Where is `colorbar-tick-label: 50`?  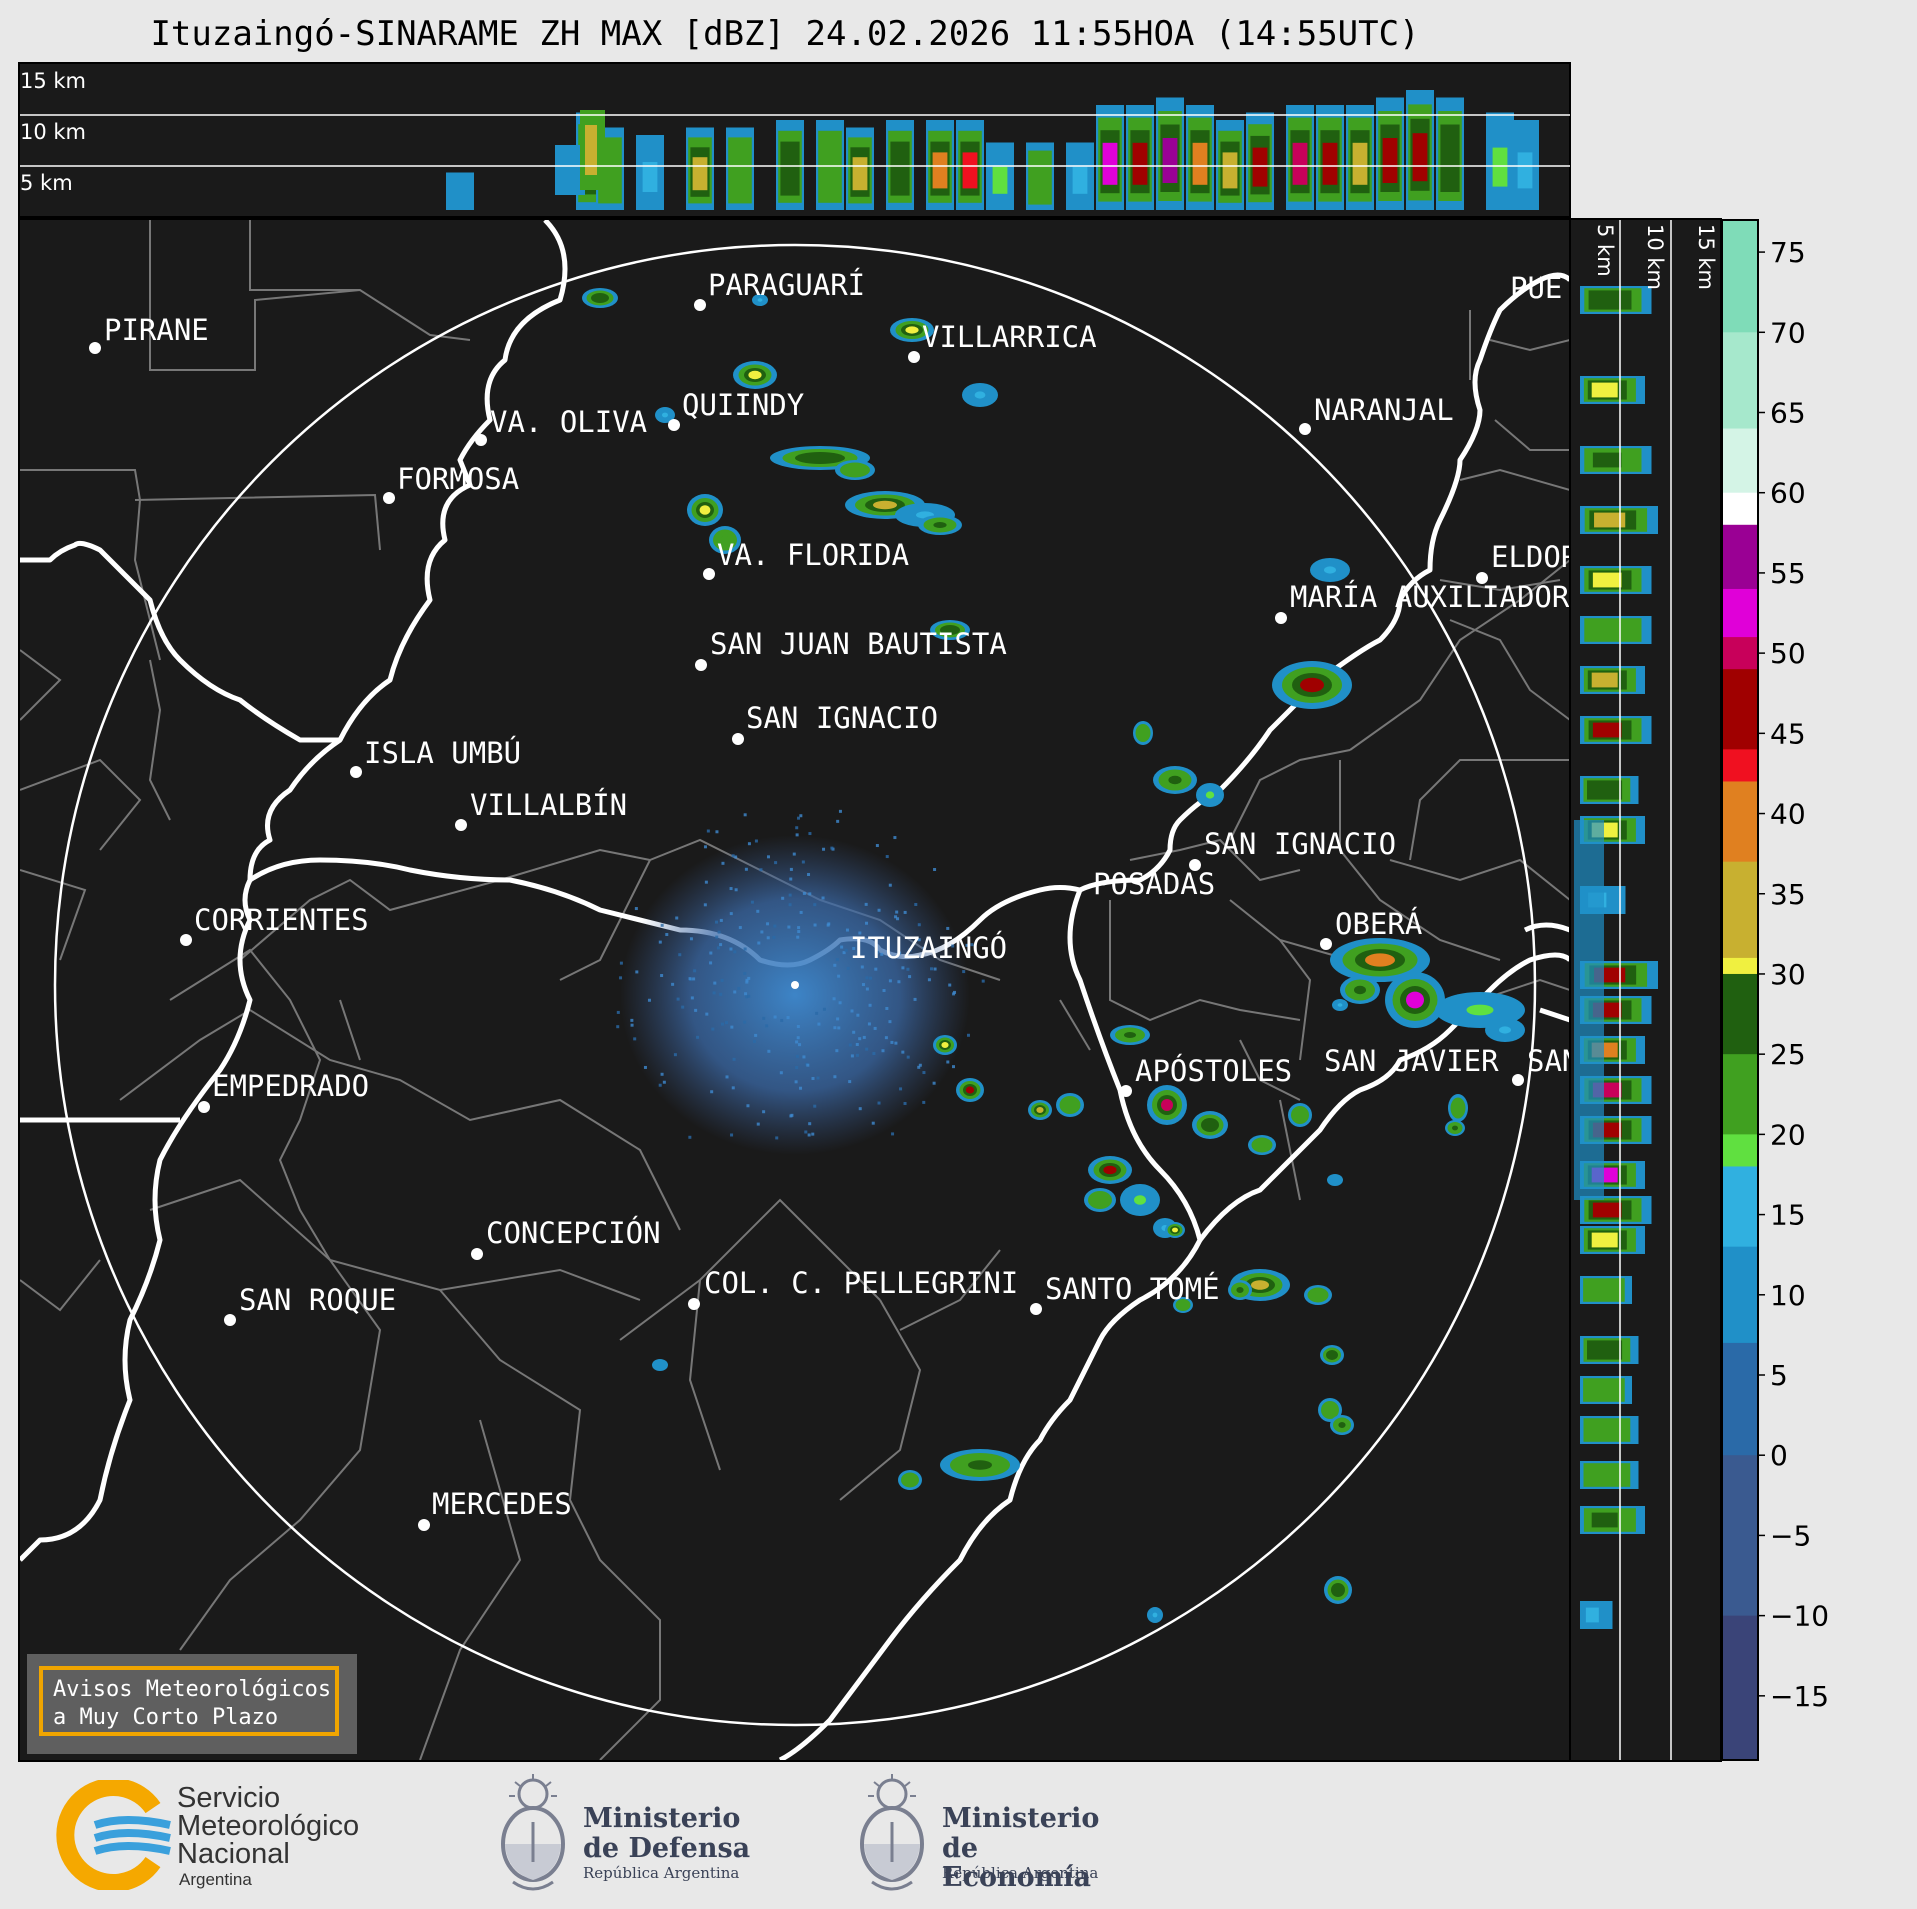 colorbar-tick-label: 50 is located at coordinates (1788, 653).